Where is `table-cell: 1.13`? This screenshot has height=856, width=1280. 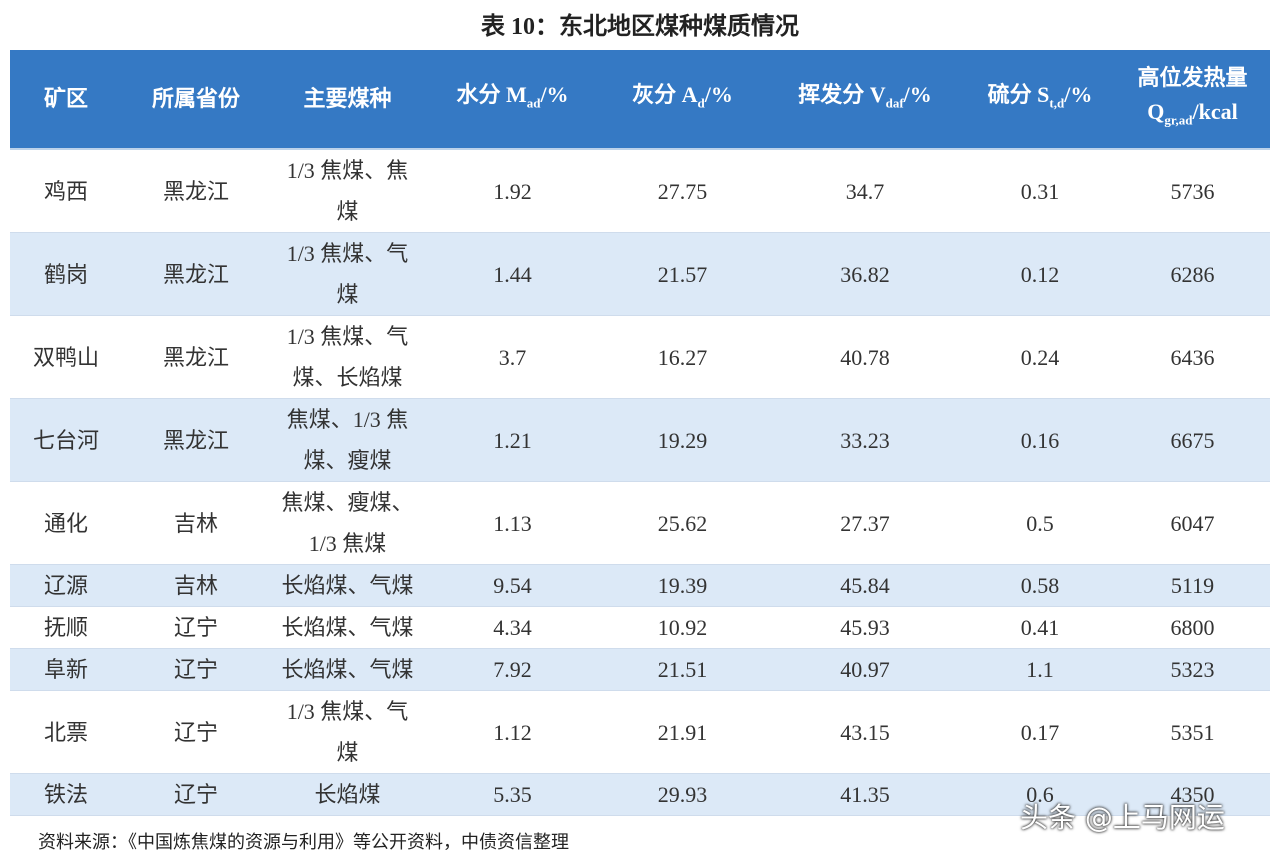
table-cell: 1.13 is located at coordinates (512, 523).